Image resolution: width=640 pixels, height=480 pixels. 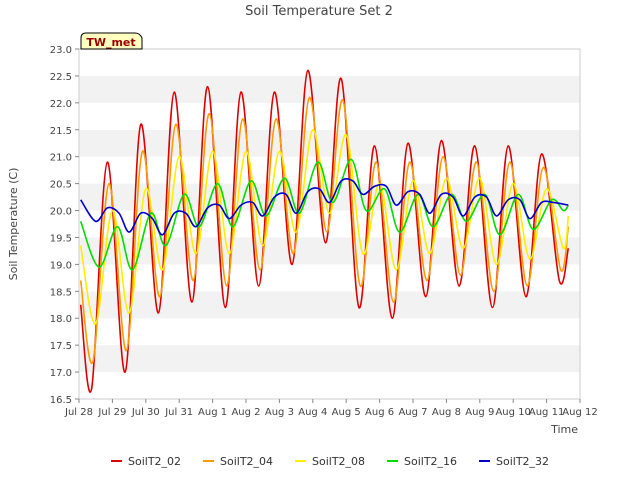 What do you see at coordinates (61, 373) in the screenshot?
I see `y-tick-label: 17.0` at bounding box center [61, 373].